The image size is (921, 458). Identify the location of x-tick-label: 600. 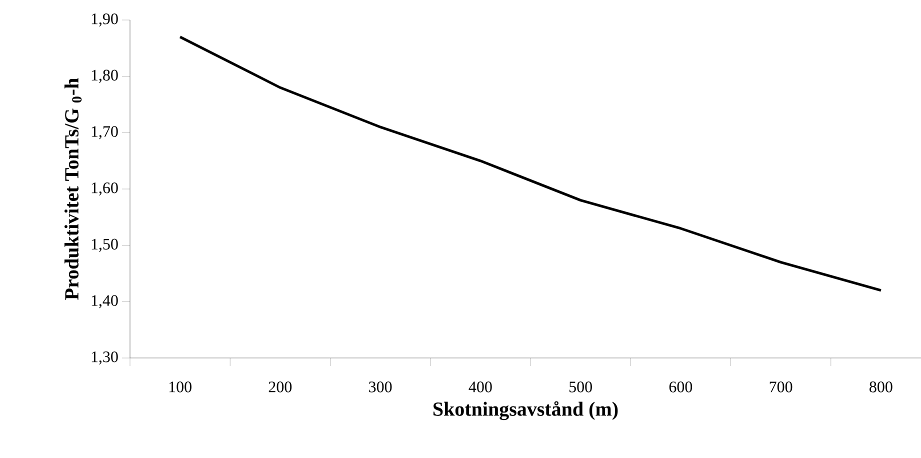
(680, 387).